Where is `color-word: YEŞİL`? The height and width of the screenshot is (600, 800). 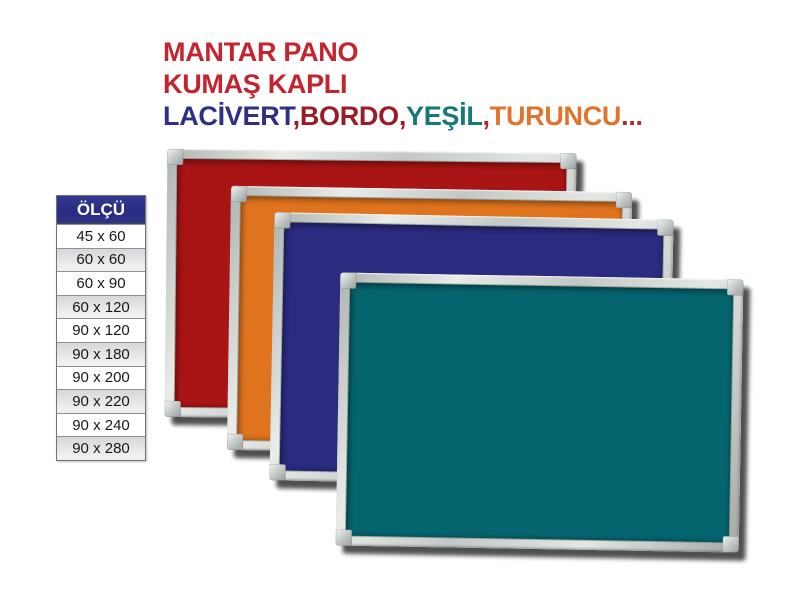 color-word: YEŞİL is located at coordinates (444, 116).